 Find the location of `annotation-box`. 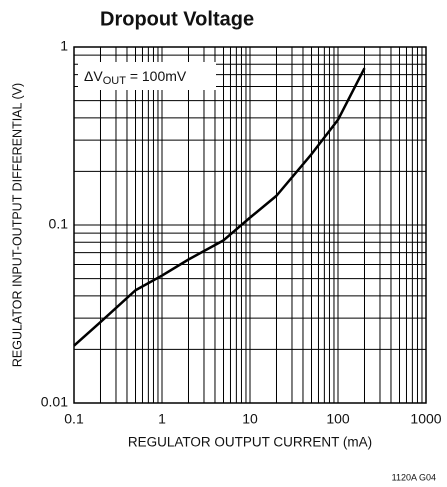

annotation-box is located at coordinates (147, 76).